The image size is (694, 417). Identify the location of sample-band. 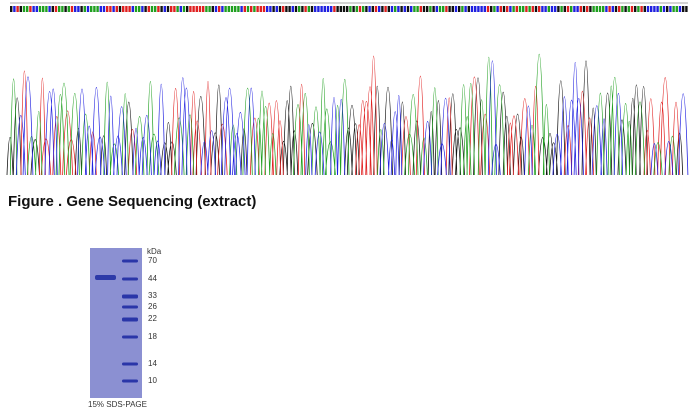
(105, 277).